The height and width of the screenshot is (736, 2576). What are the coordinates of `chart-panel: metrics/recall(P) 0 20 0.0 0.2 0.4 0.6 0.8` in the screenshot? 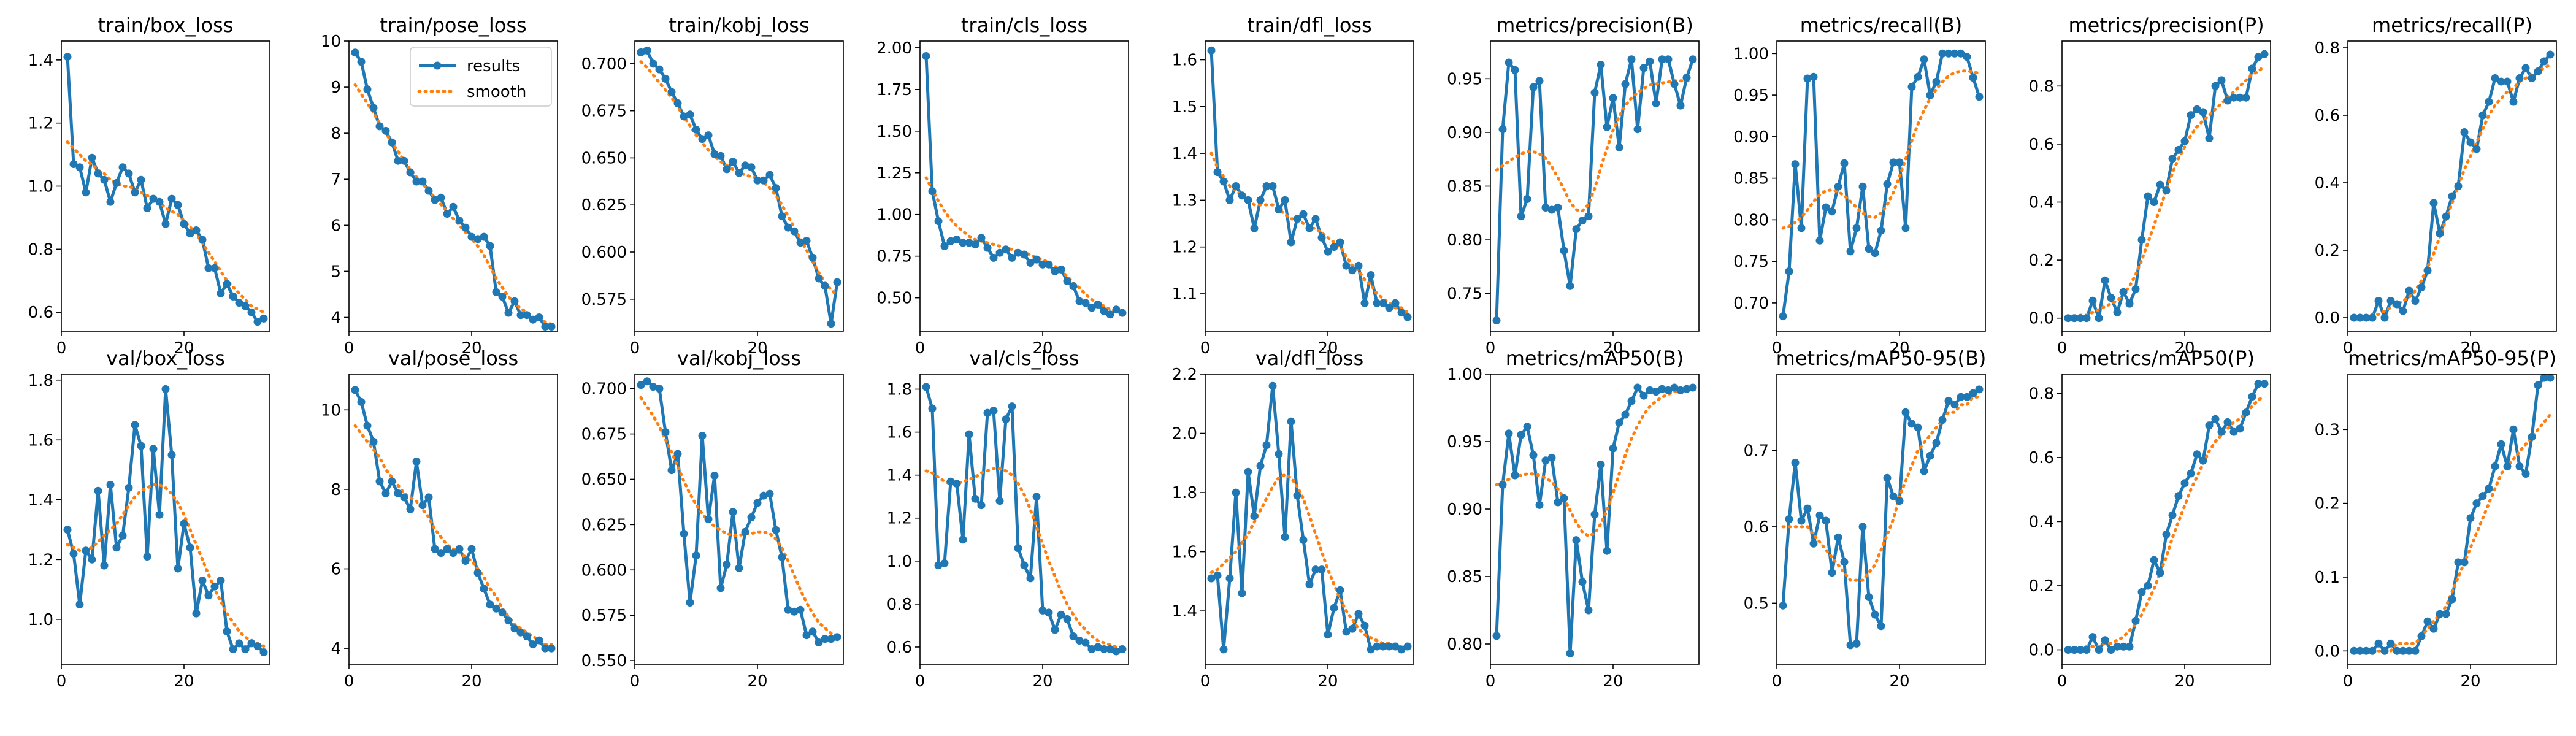 It's located at (2436, 185).